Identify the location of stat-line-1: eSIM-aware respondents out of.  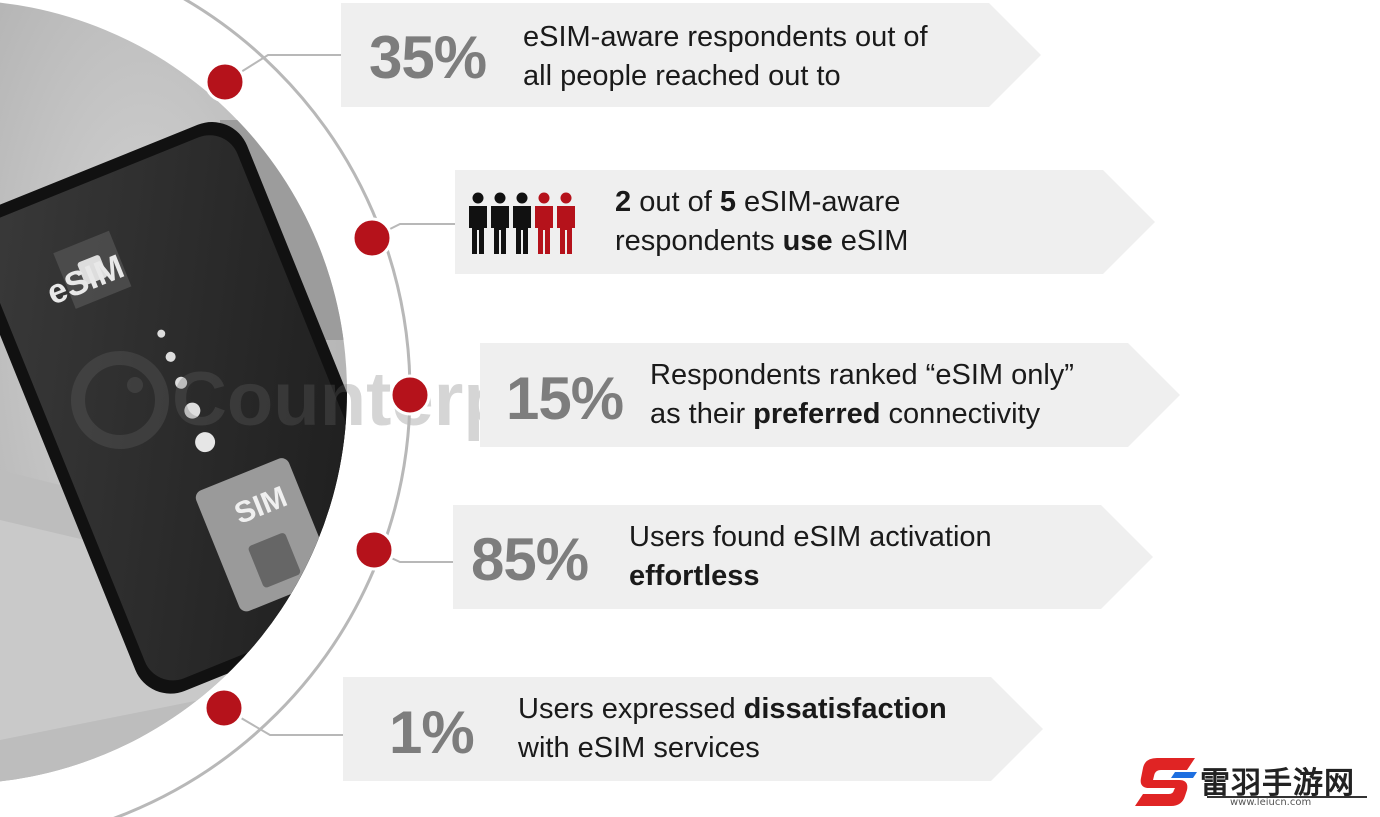
(725, 37).